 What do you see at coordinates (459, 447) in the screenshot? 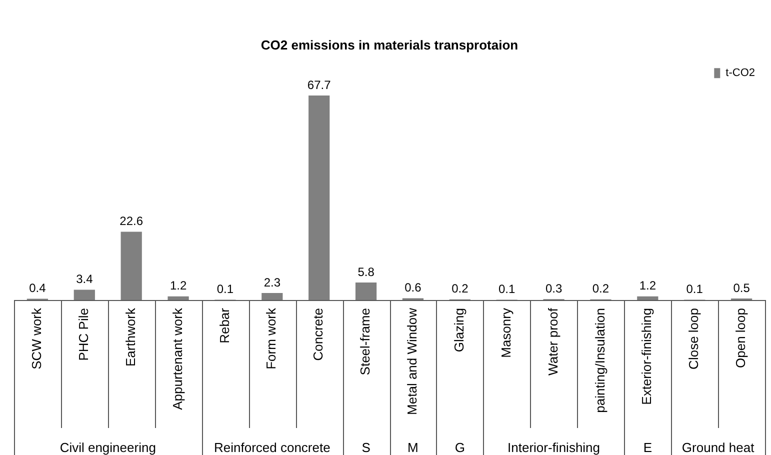
I see `text: G` at bounding box center [459, 447].